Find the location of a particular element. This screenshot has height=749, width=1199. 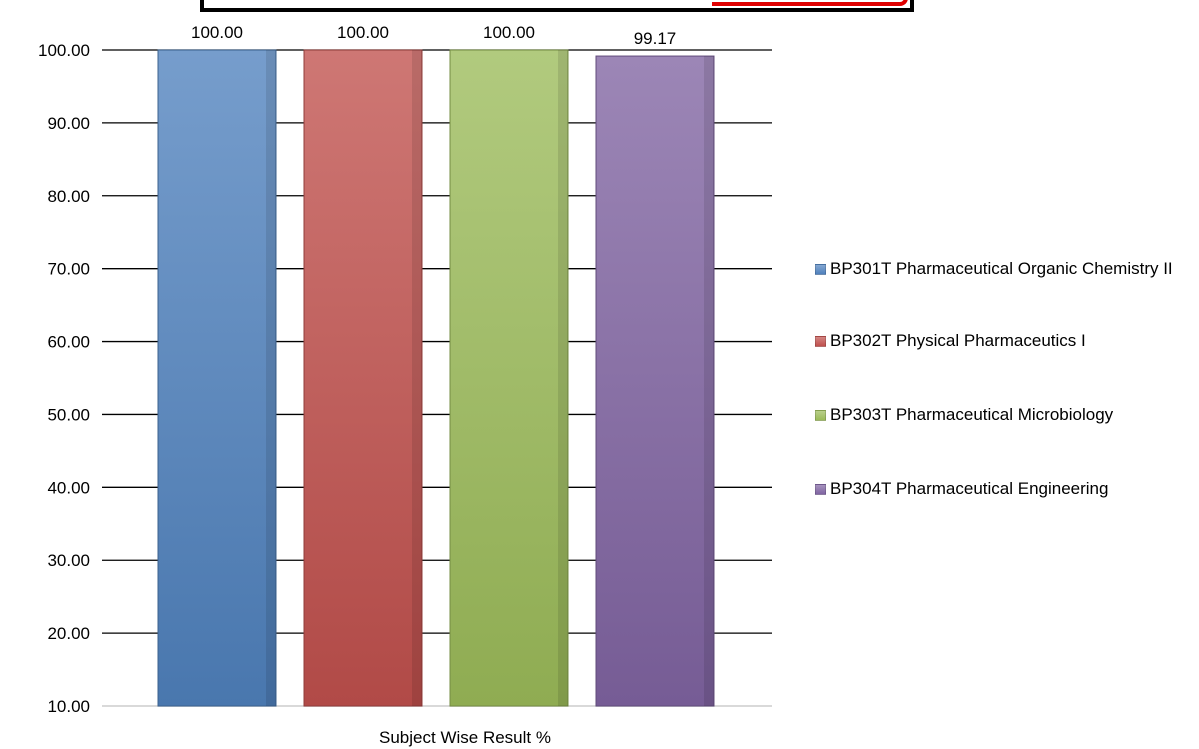

legend-swatch-blue is located at coordinates (820, 269).